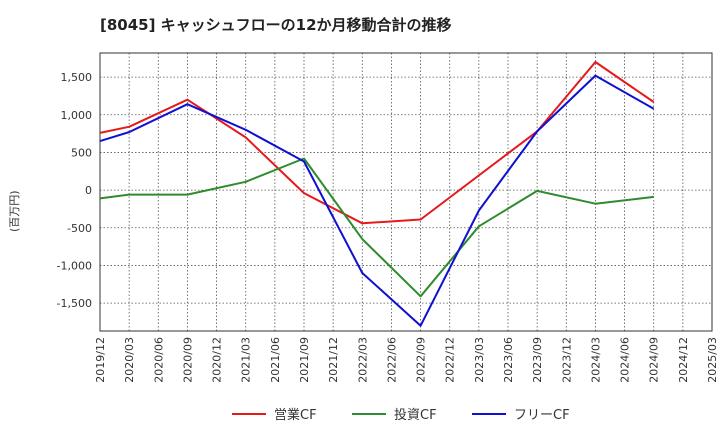  Describe the element at coordinates (654, 360) in the screenshot. I see `x-tick-label: 2024/09` at that location.